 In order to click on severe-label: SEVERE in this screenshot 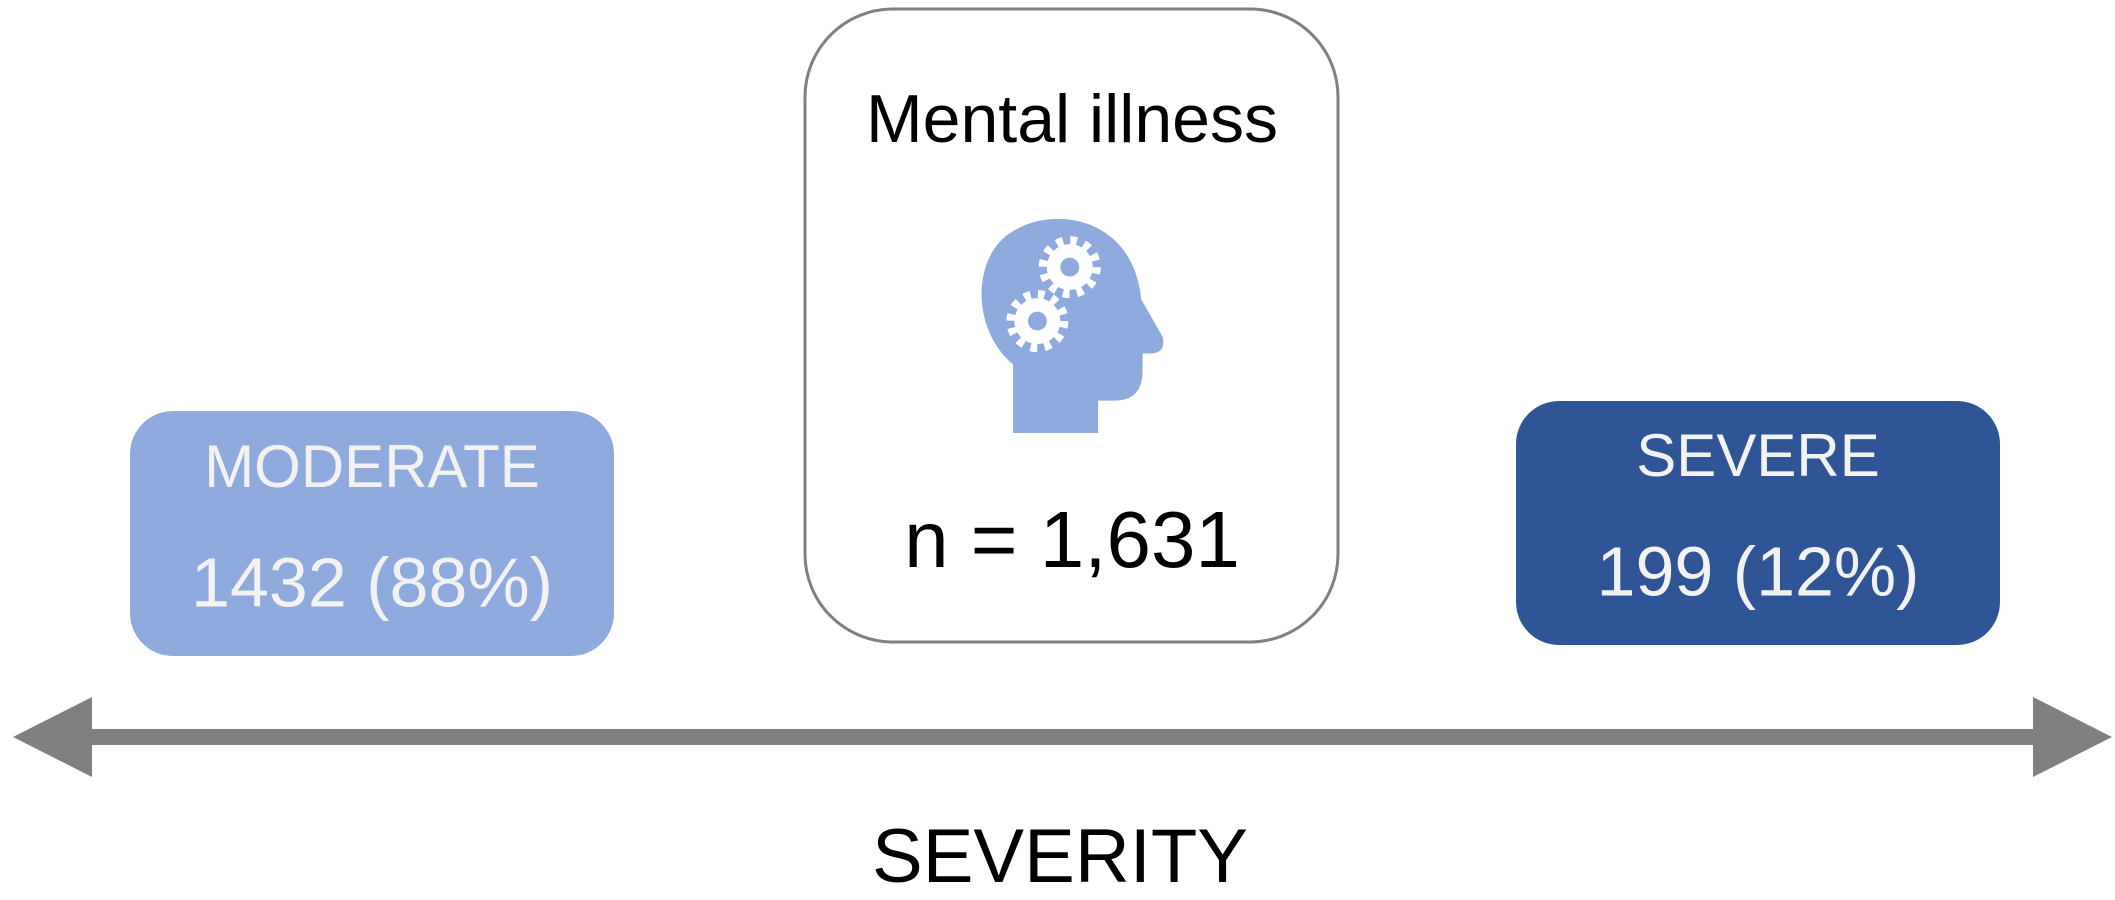, I will do `click(1757, 455)`.